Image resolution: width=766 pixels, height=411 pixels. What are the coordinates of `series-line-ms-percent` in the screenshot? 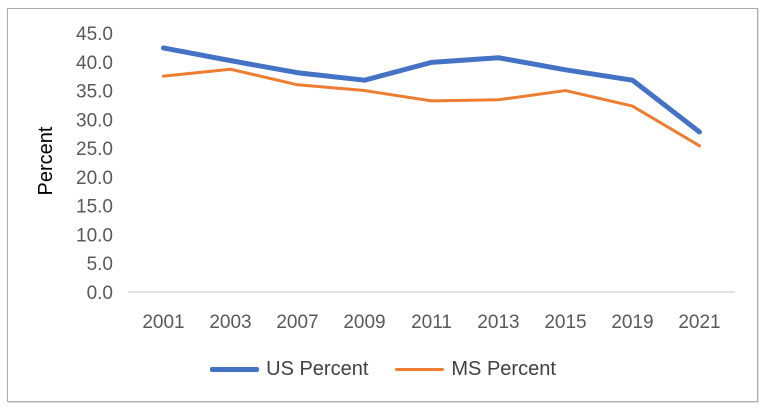 It's located at (431, 107).